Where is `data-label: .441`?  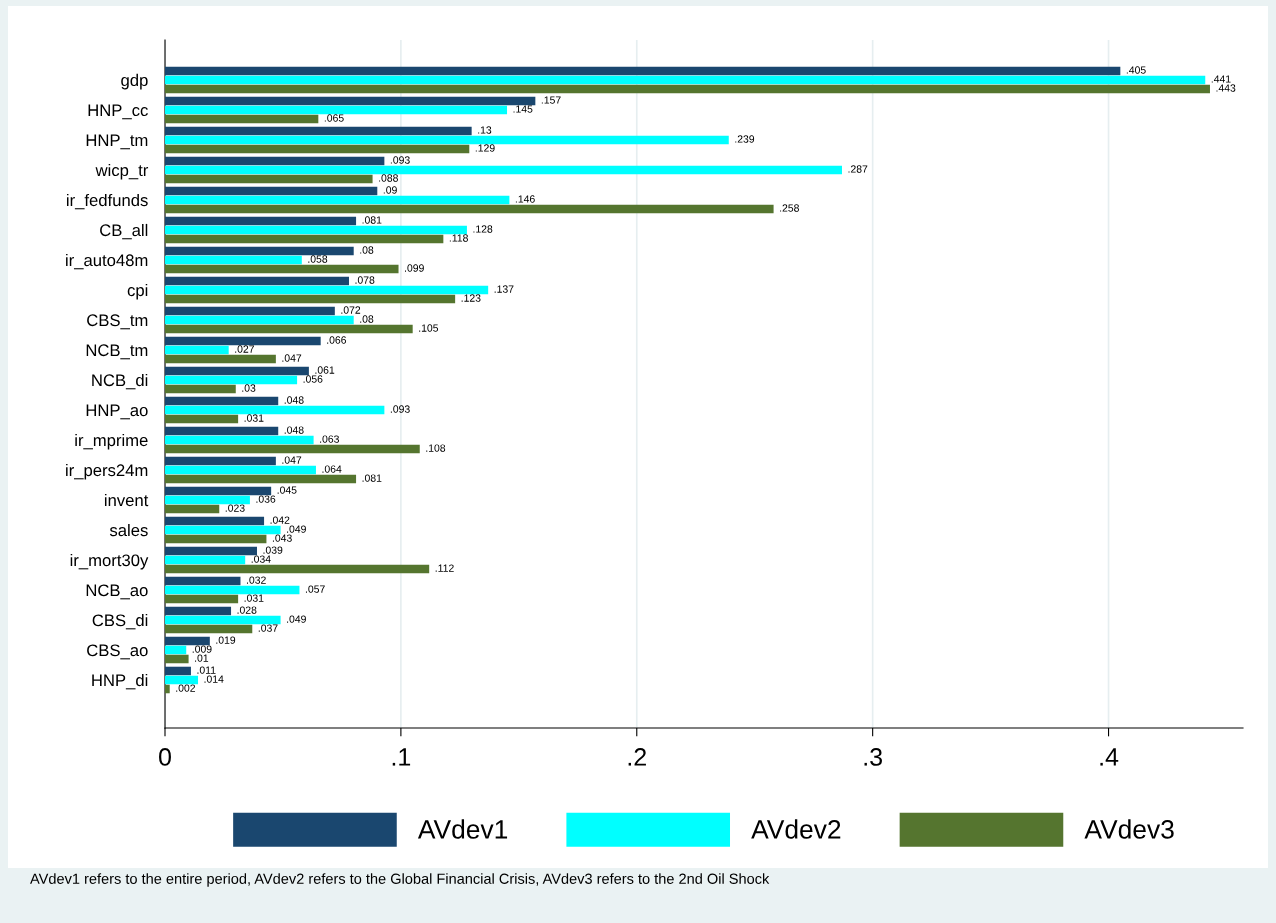 data-label: .441 is located at coordinates (1221, 79).